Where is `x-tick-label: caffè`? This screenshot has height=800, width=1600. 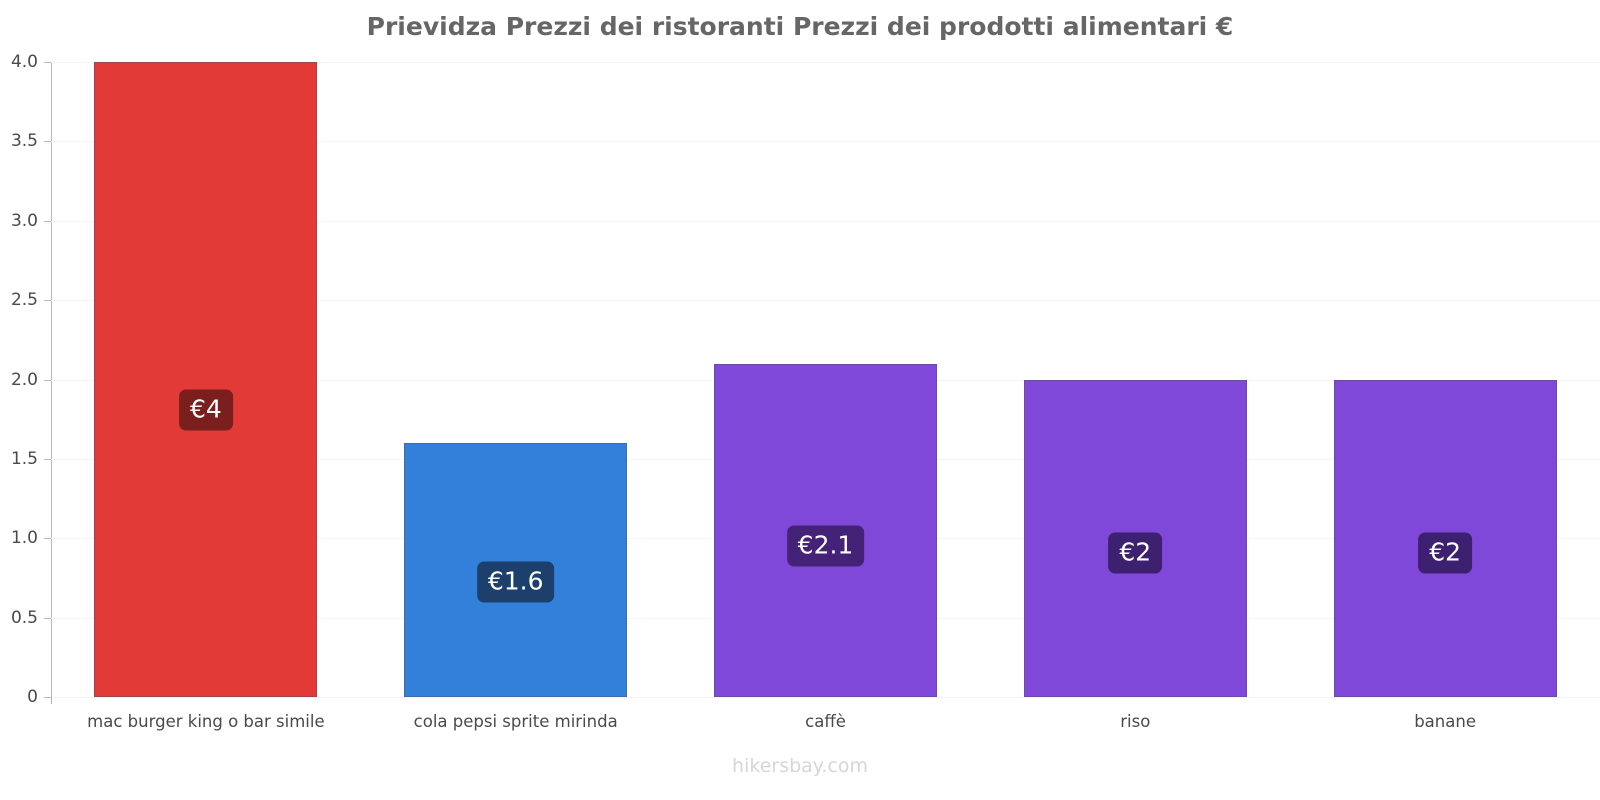 x-tick-label: caffè is located at coordinates (825, 721).